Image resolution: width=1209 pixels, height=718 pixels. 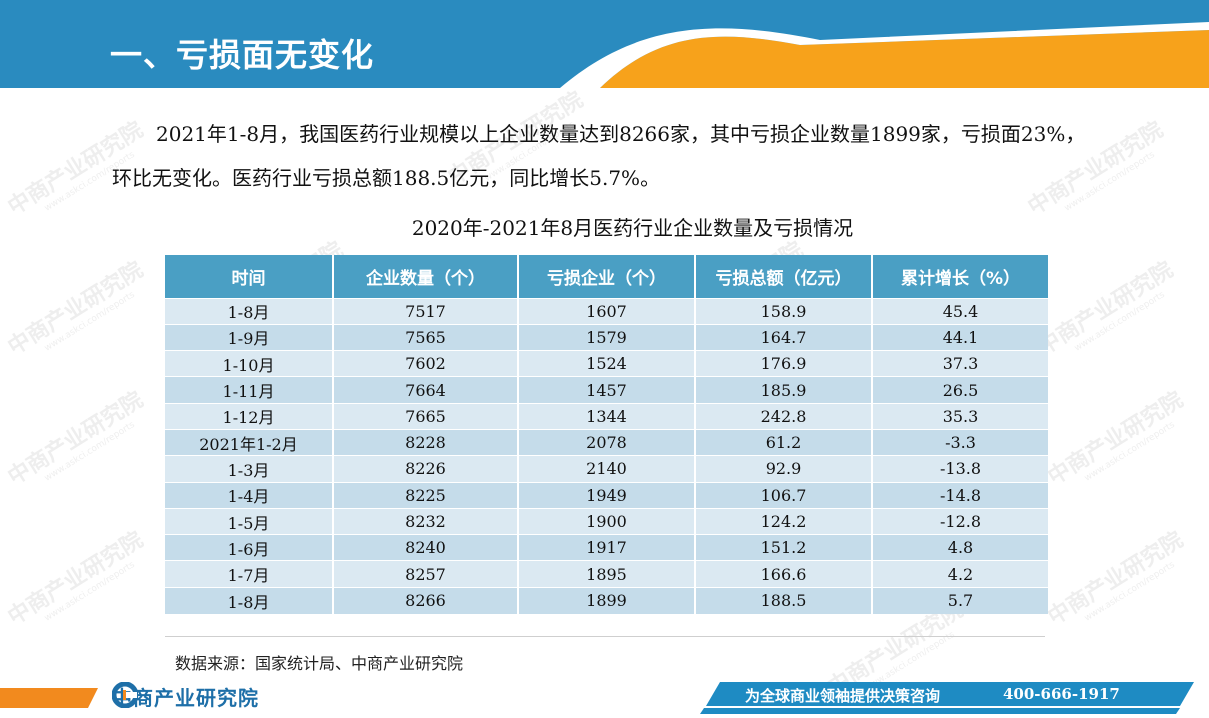 I want to click on column-header-period: 时间, so click(x=249, y=276).